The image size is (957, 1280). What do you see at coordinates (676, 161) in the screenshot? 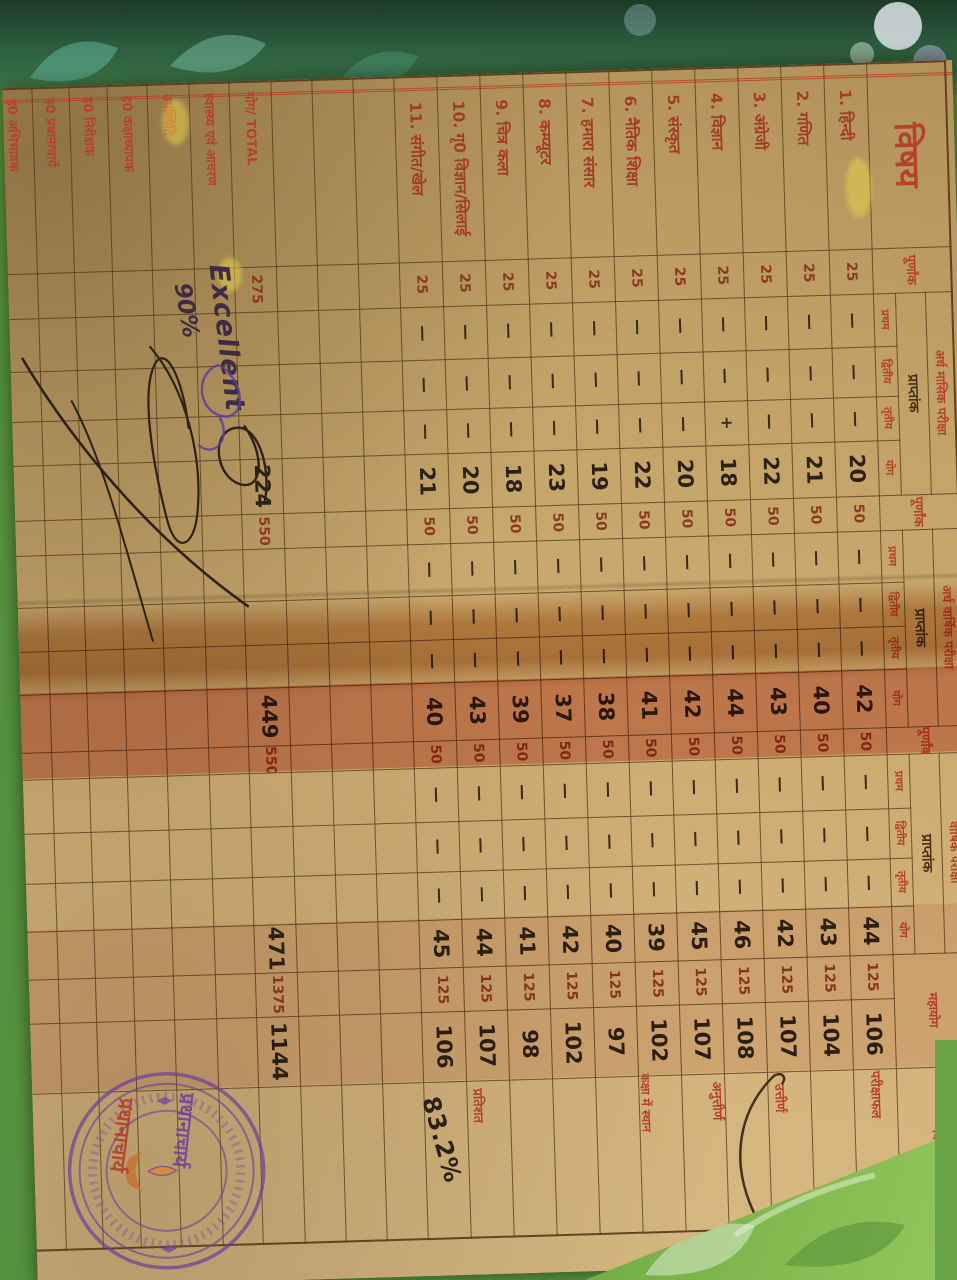
I see `subject-name: 5. संस्कृत` at bounding box center [676, 161].